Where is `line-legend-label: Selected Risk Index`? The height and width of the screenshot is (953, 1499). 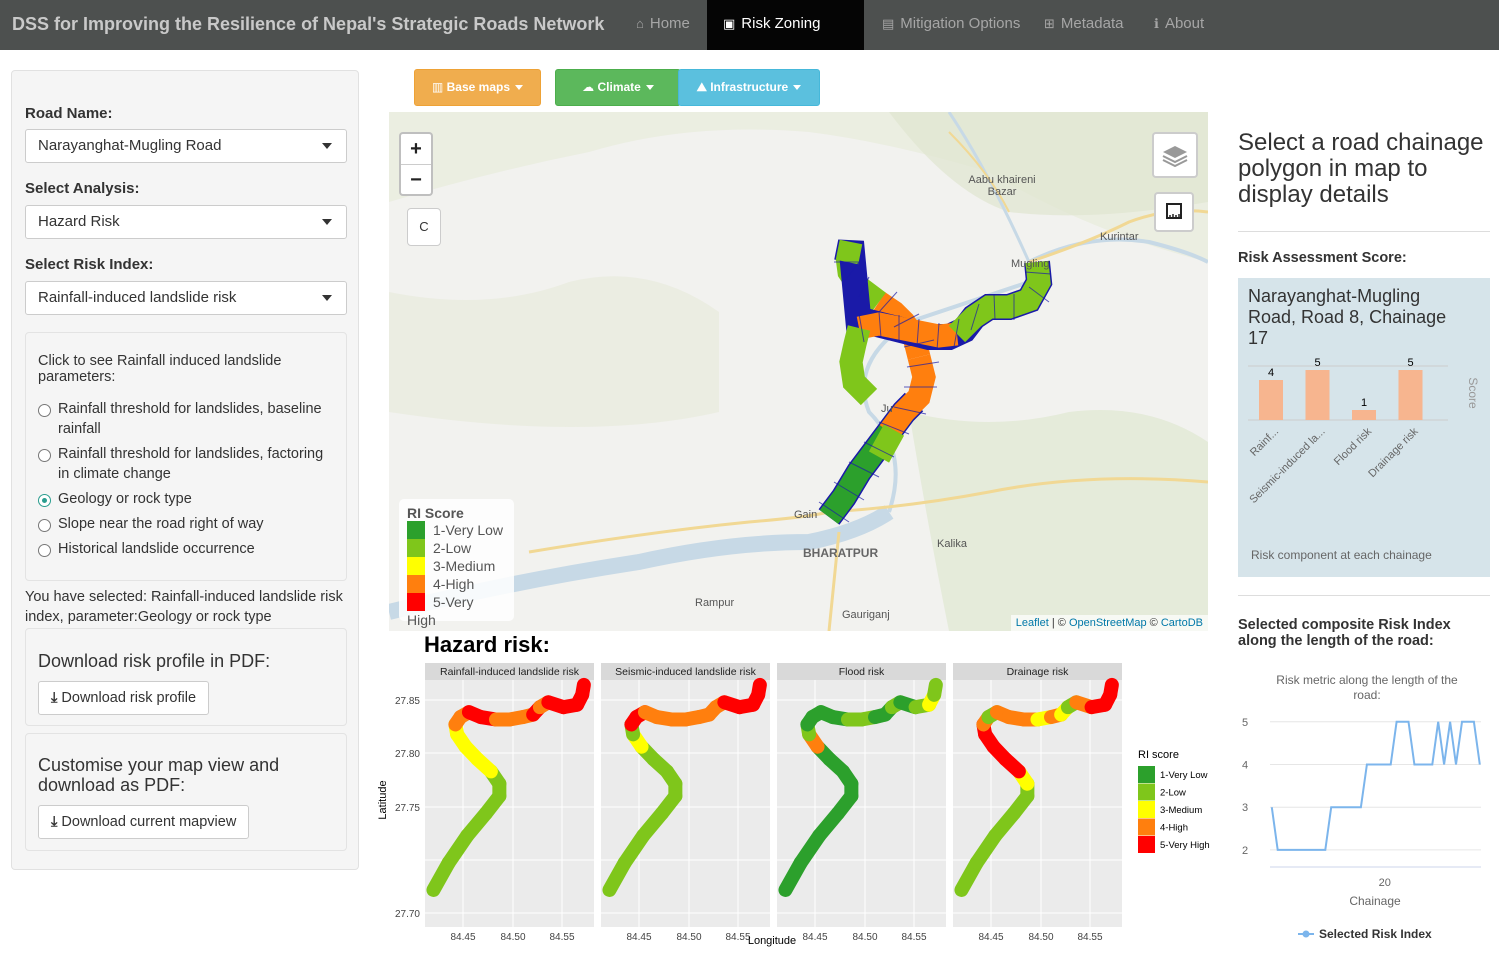 line-legend-label: Selected Risk Index is located at coordinates (1375, 934).